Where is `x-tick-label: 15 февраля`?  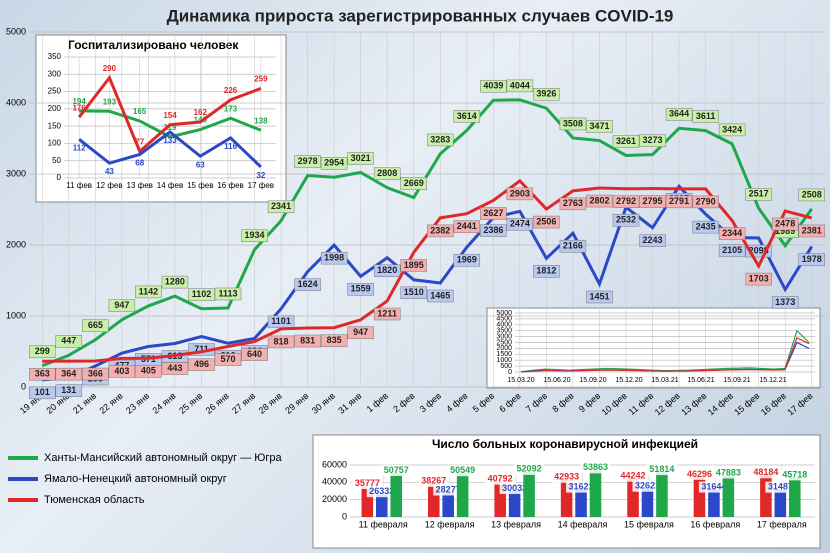 x-tick-label: 15 февраля is located at coordinates (649, 524).